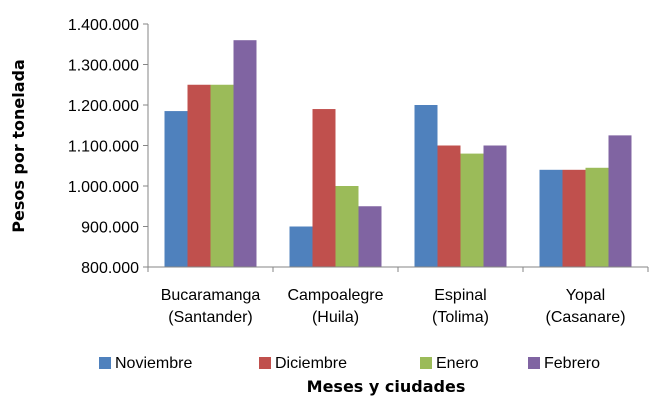 This screenshot has height=401, width=650. Describe the element at coordinates (386, 386) in the screenshot. I see `x-axis-title: Meses y ciudades` at that location.